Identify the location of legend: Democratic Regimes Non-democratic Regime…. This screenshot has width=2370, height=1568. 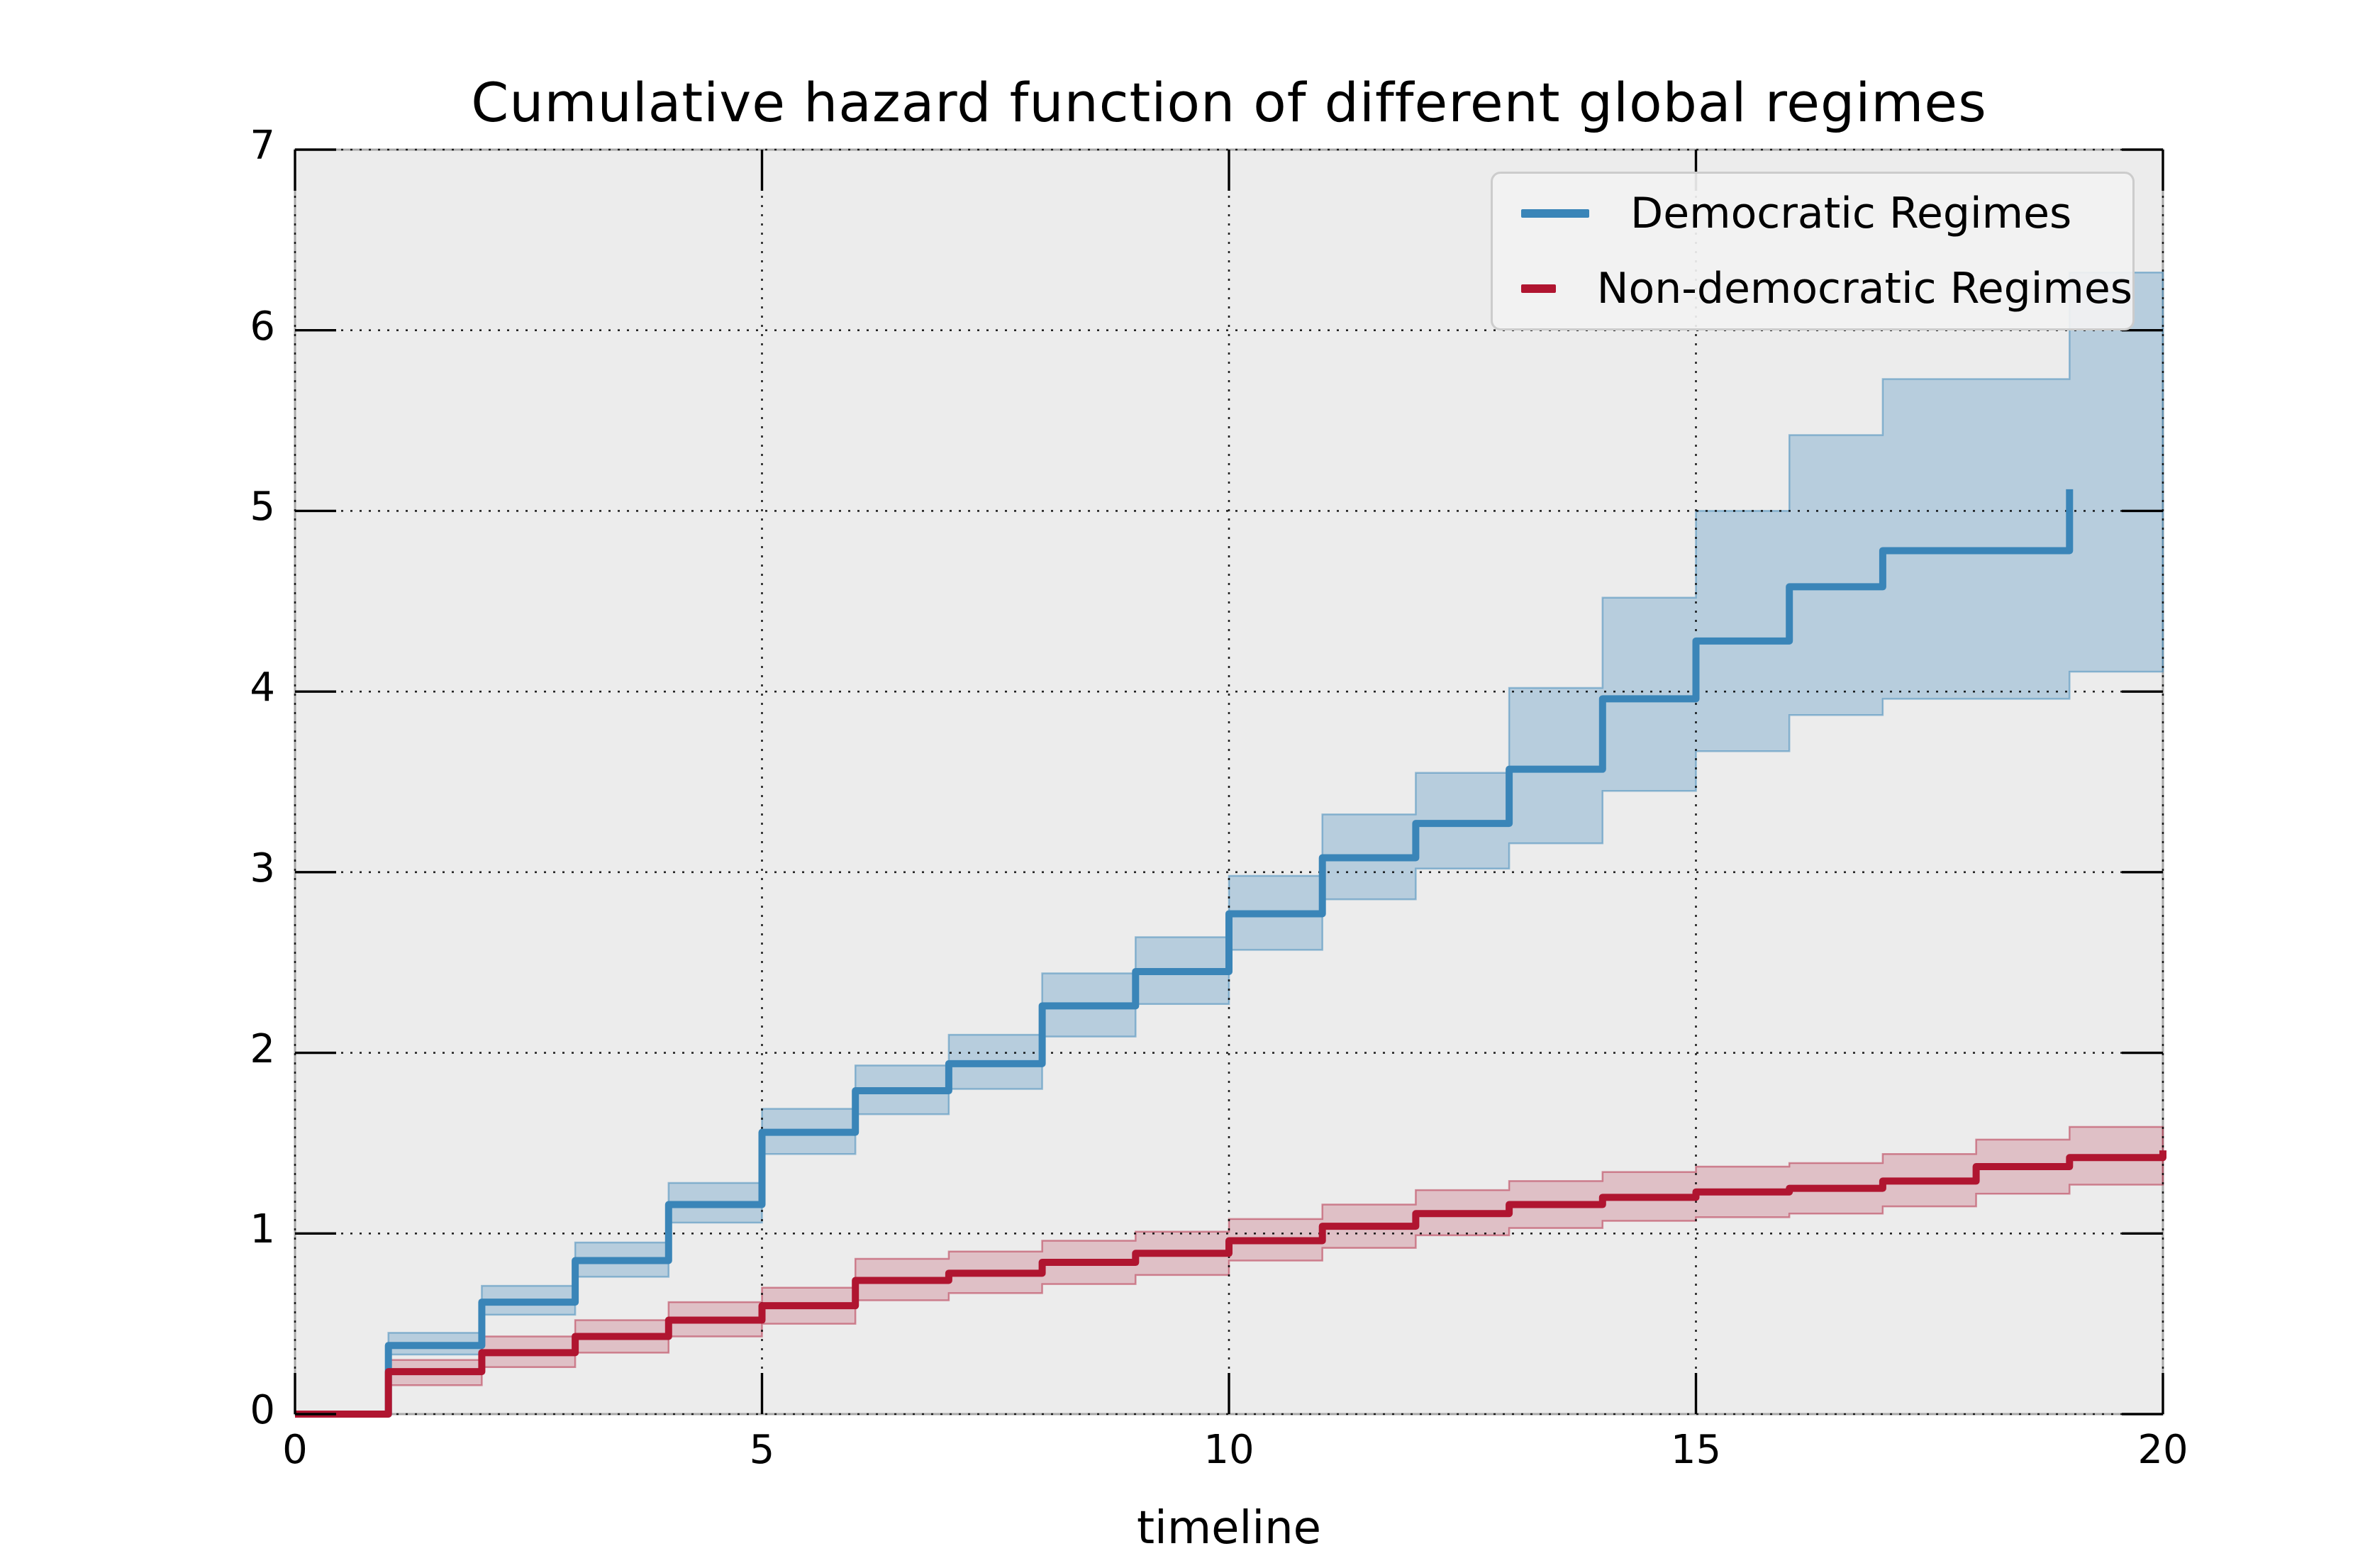
(1813, 251).